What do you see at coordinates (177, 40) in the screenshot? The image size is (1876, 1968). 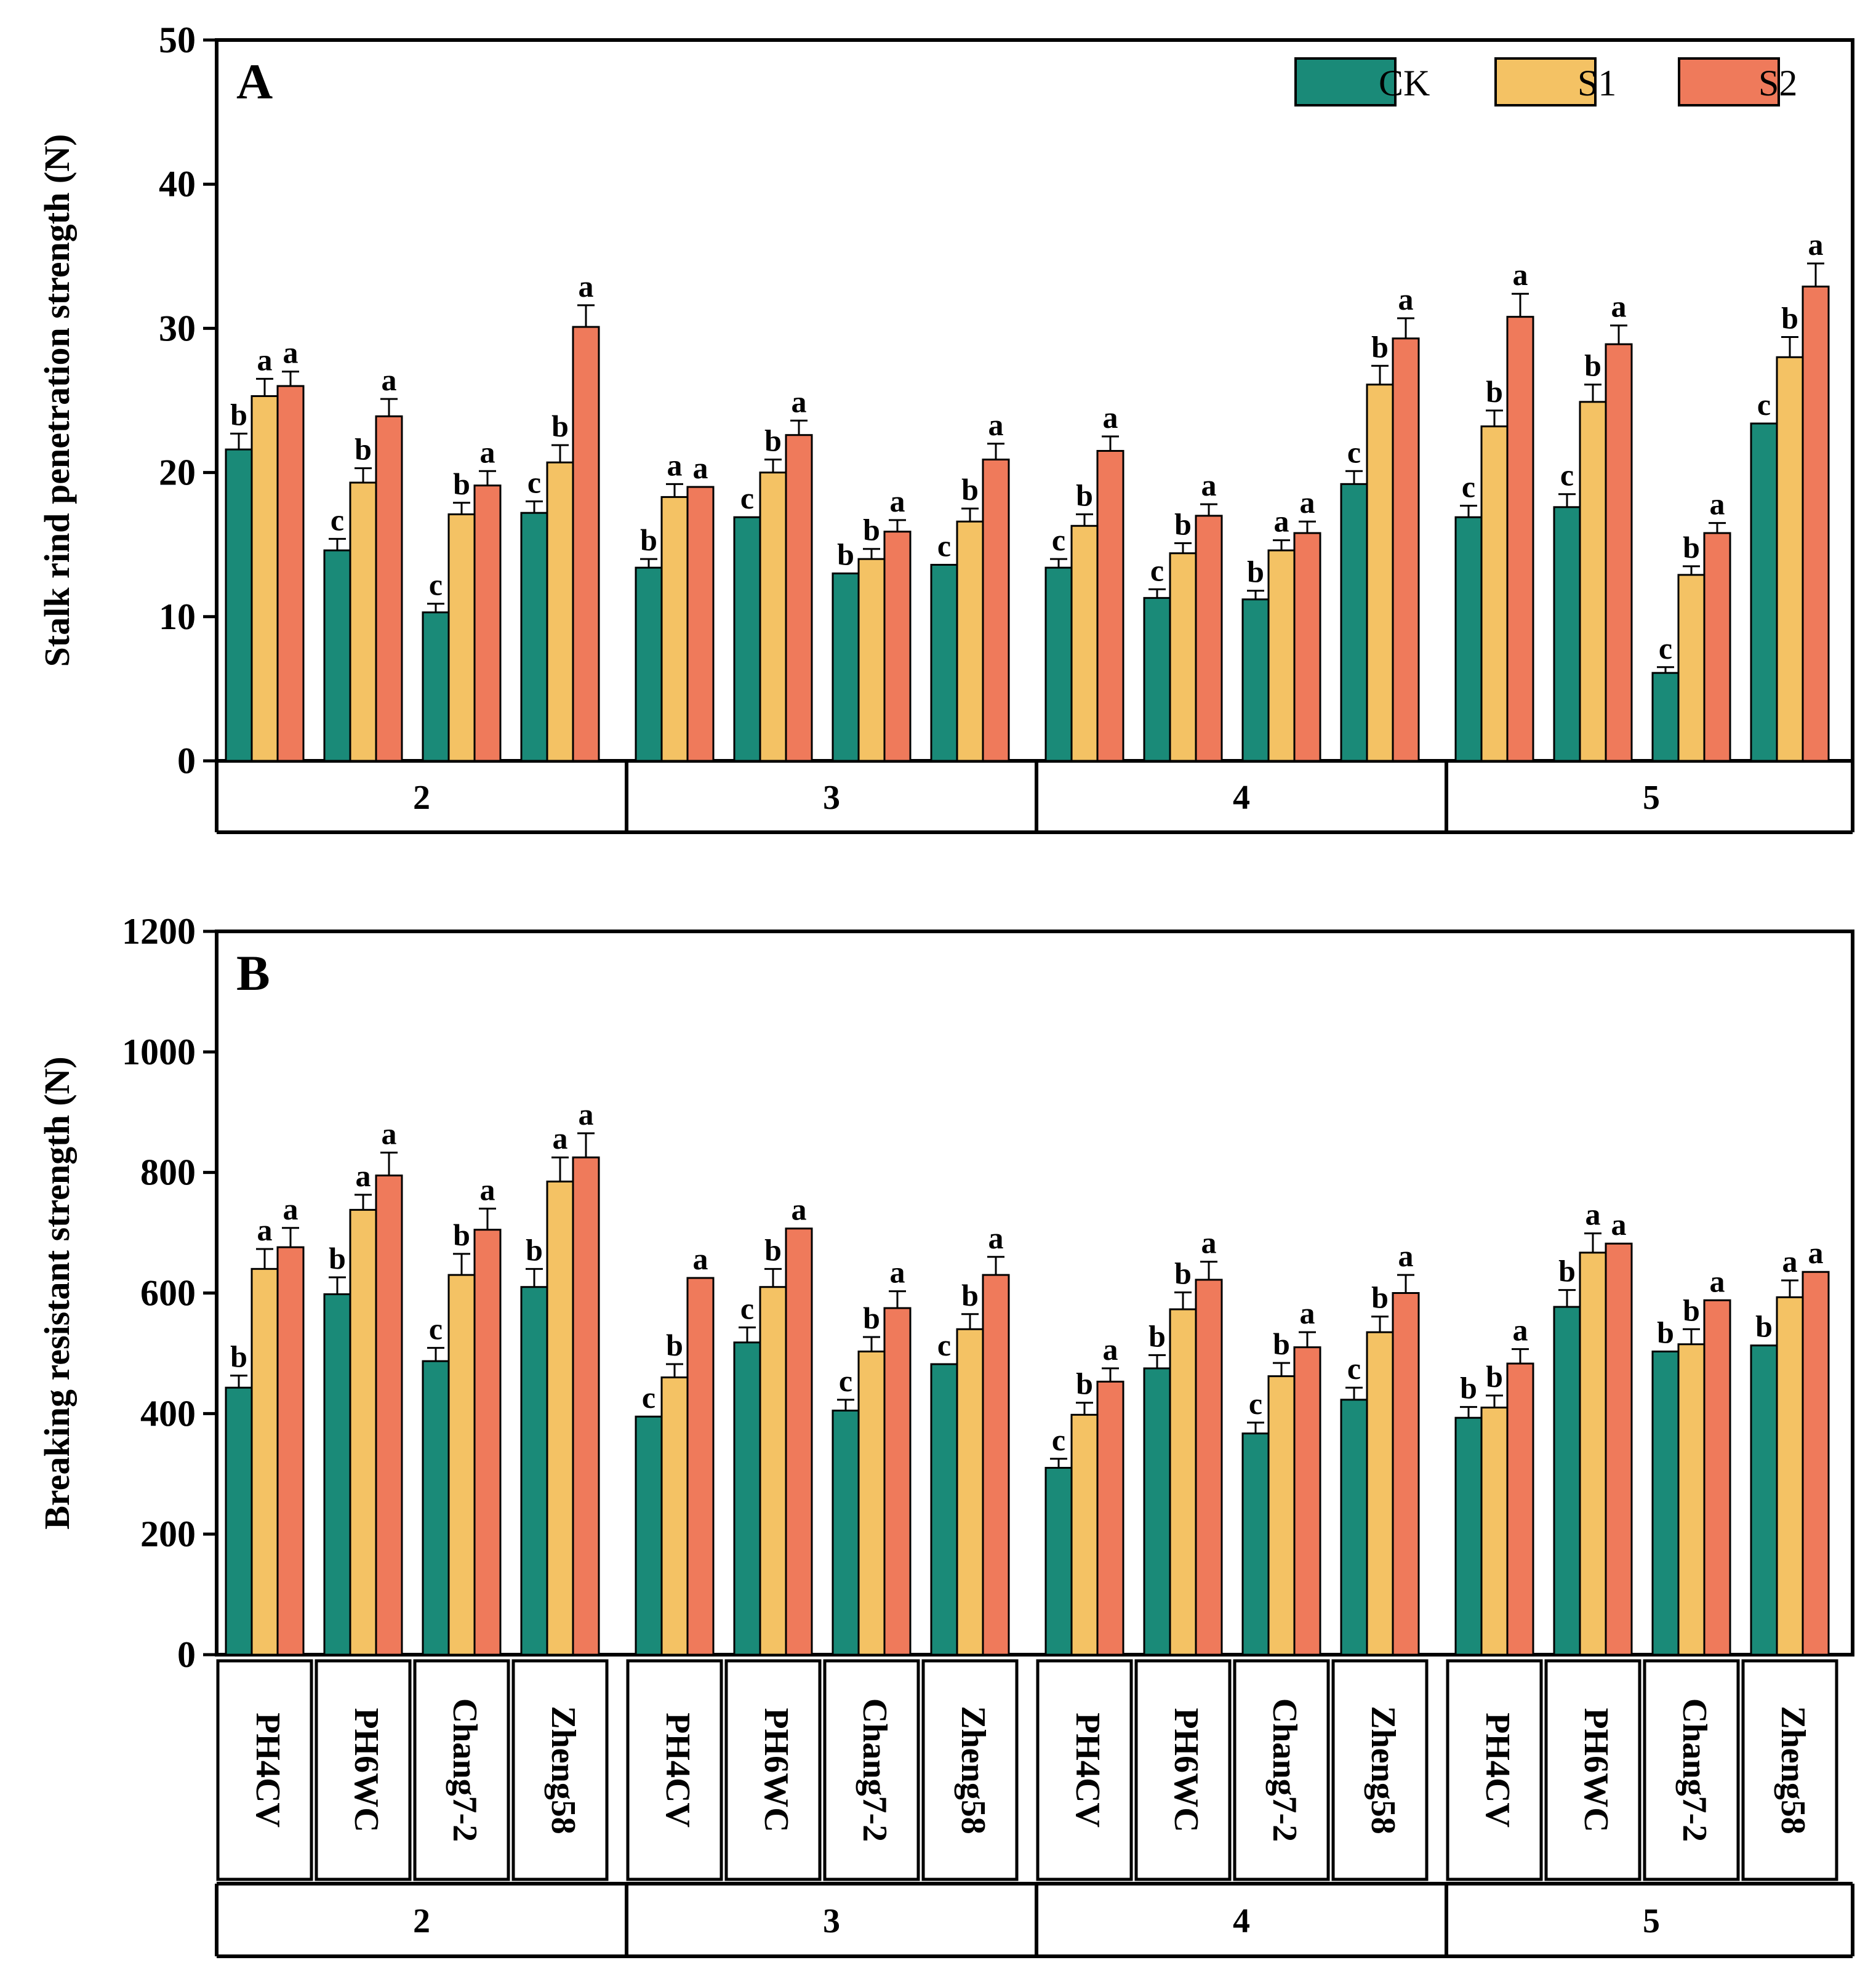 I see `y-tick-label: 50` at bounding box center [177, 40].